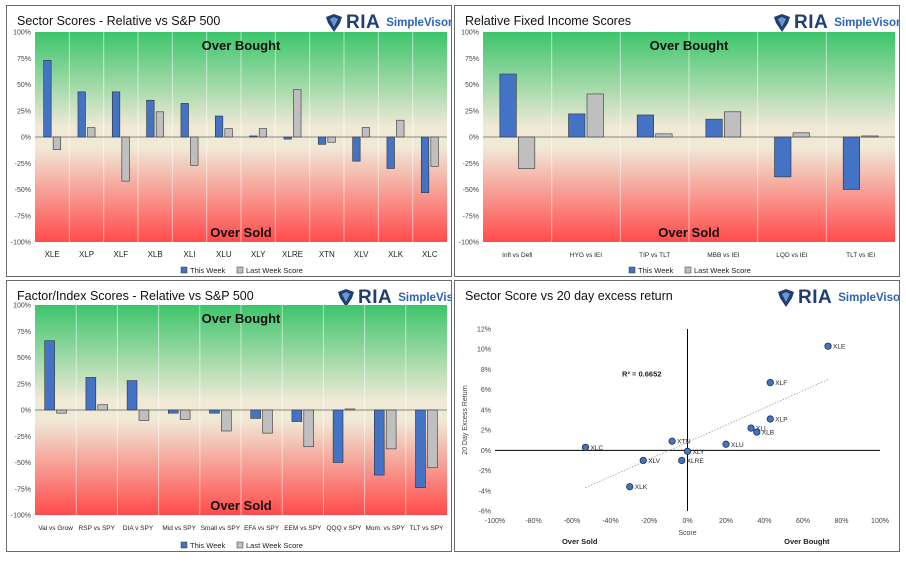 Image resolution: width=906 pixels, height=562 pixels. I want to click on eagle-icon, so click(346, 298).